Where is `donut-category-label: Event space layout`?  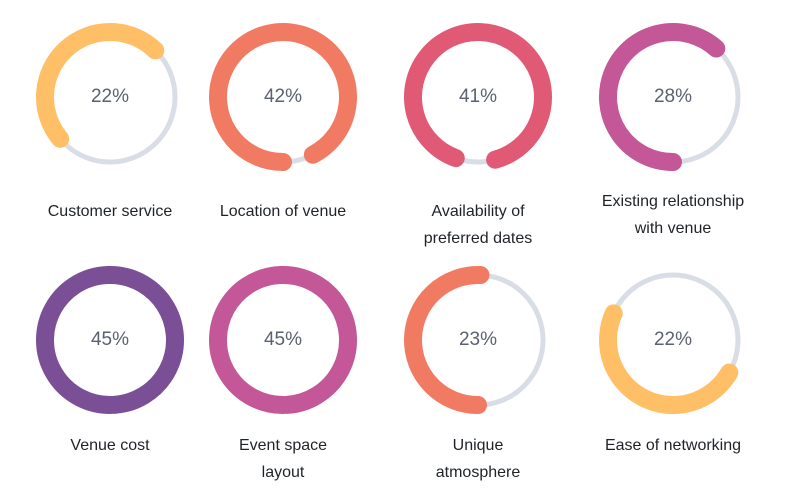 donut-category-label: Event space layout is located at coordinates (283, 459).